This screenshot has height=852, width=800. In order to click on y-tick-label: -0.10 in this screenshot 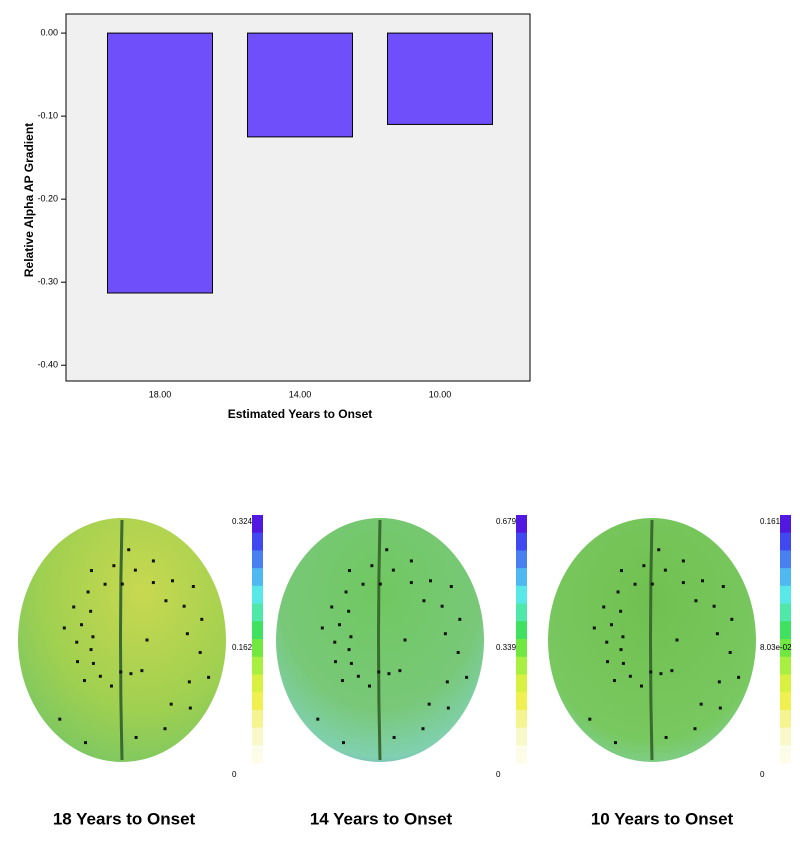, I will do `click(47, 116)`.